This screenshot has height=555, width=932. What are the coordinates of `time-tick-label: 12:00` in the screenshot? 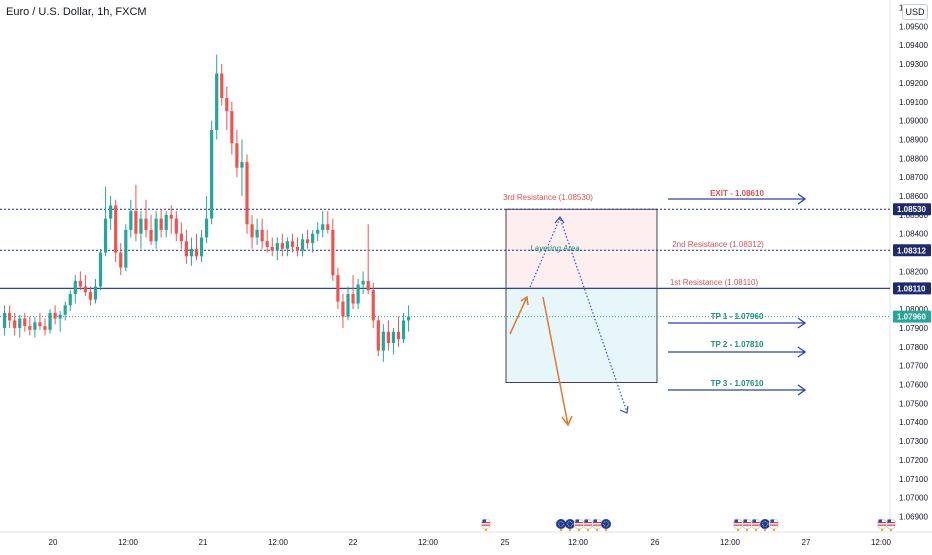 It's located at (278, 542).